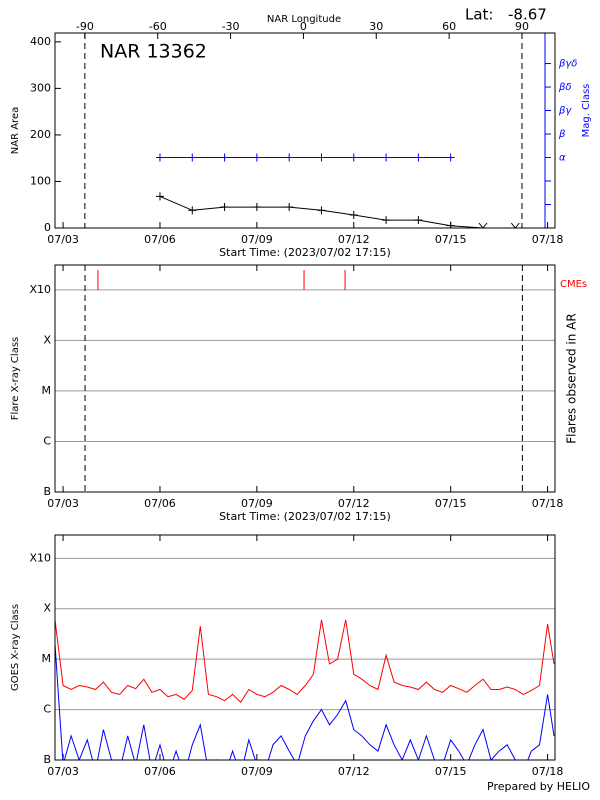 The width and height of the screenshot is (600, 800). Describe the element at coordinates (15, 379) in the screenshot. I see `y-axis-label: Flare X-ray Class` at that location.